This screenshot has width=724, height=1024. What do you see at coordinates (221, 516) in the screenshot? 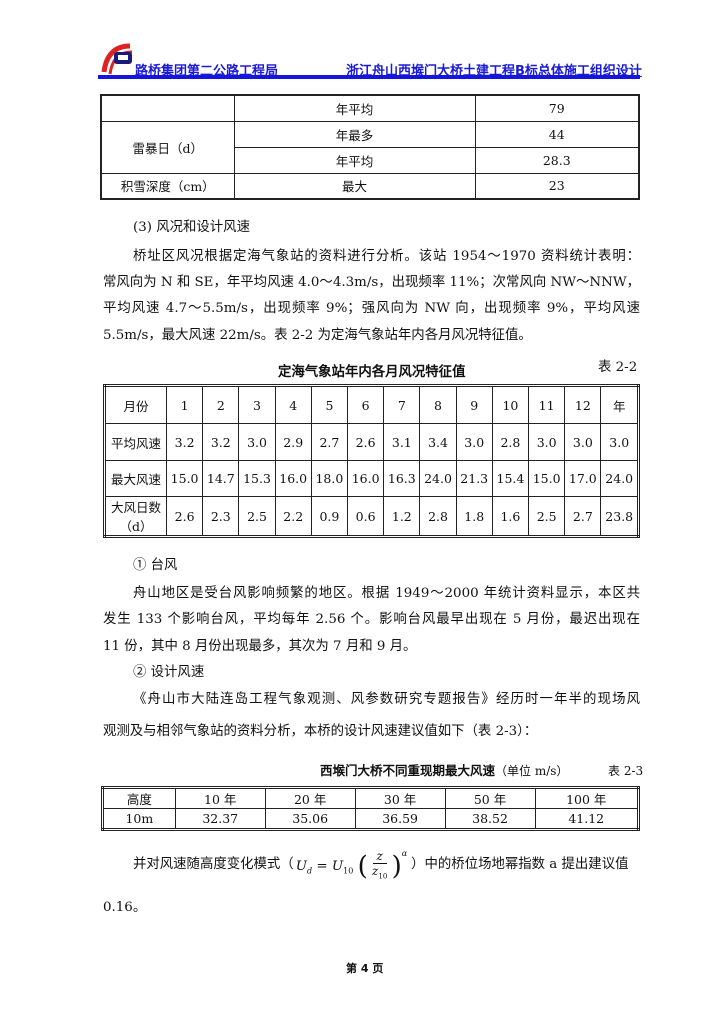
I see `table-cell: 2.3` at bounding box center [221, 516].